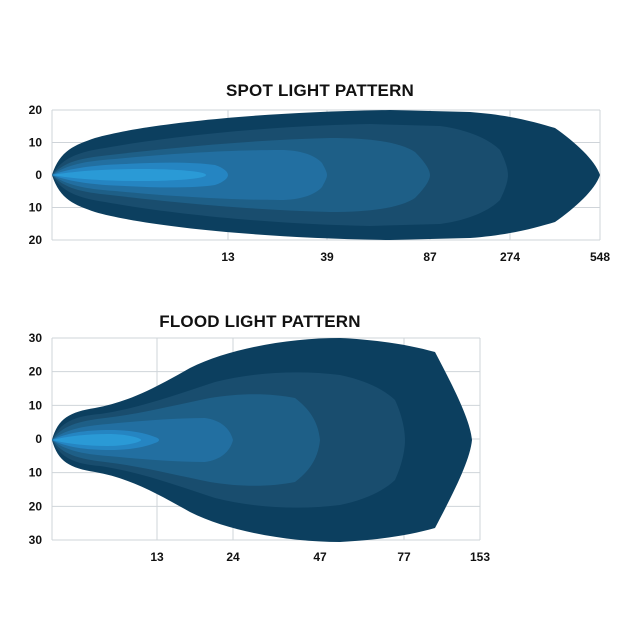 This screenshot has height=640, width=640. I want to click on flood-y-tick-6: 30, so click(36, 540).